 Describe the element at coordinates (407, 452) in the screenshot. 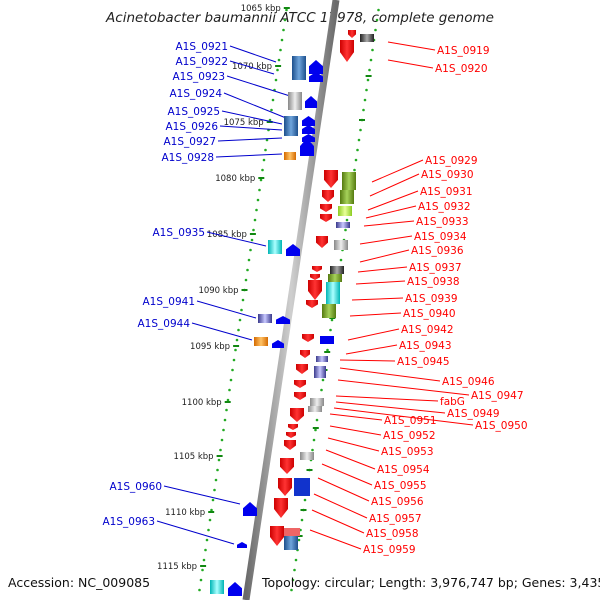

I see `gene-label-forward: A1S_0953` at that location.